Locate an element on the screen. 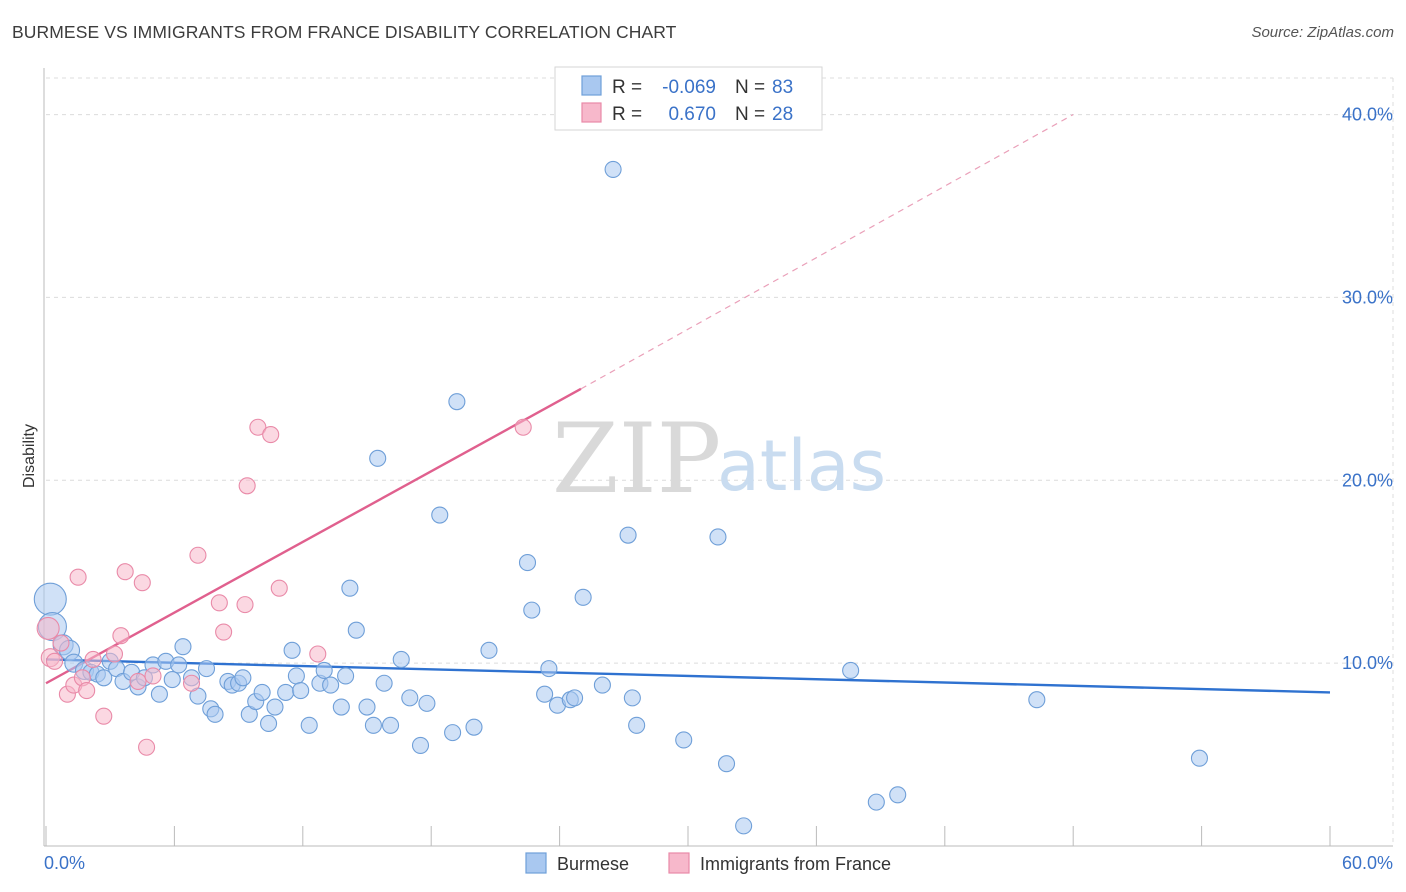 The height and width of the screenshot is (892, 1406). y-tick-label-2: 30.0% is located at coordinates (1367, 297).